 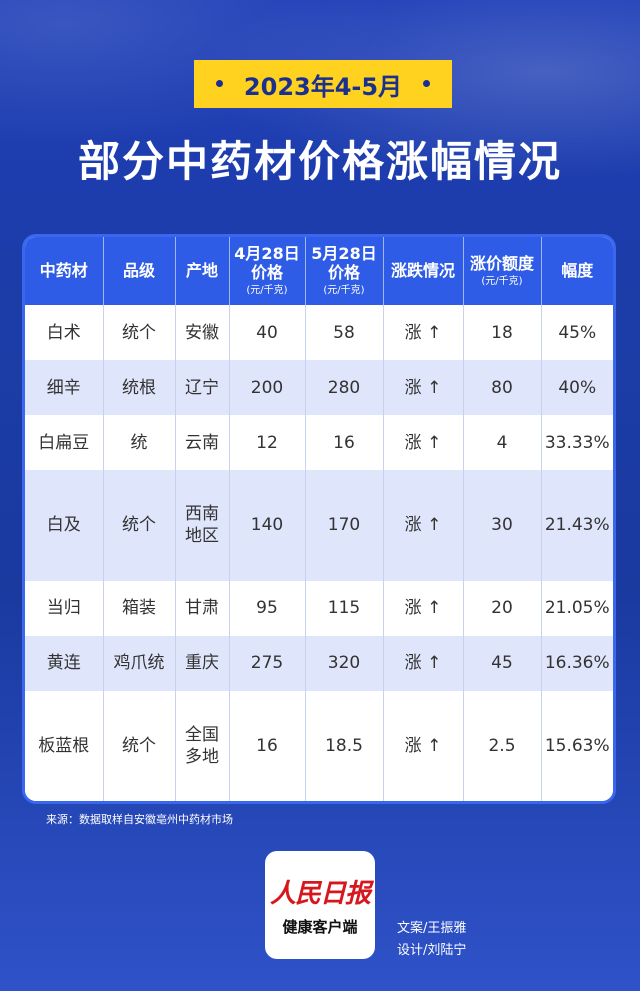 I want to click on table-cell: 45%, so click(x=577, y=333).